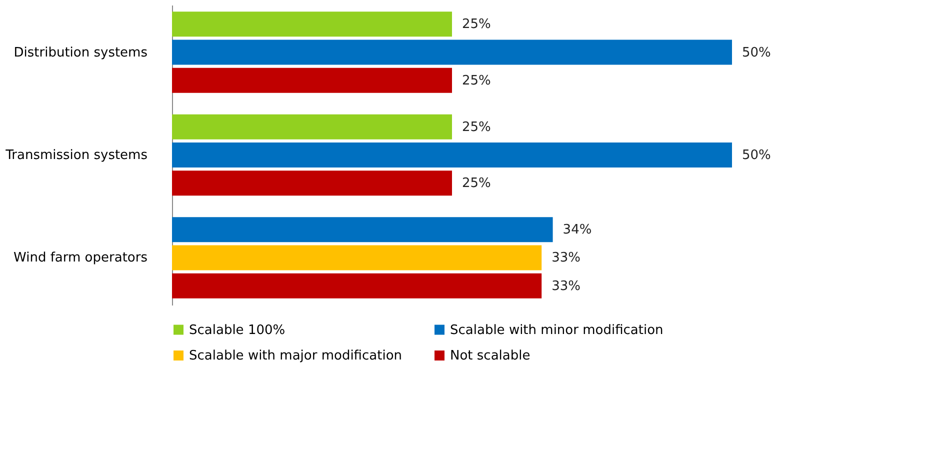  Describe the element at coordinates (577, 230) in the screenshot. I see `data-label: 34%` at that location.